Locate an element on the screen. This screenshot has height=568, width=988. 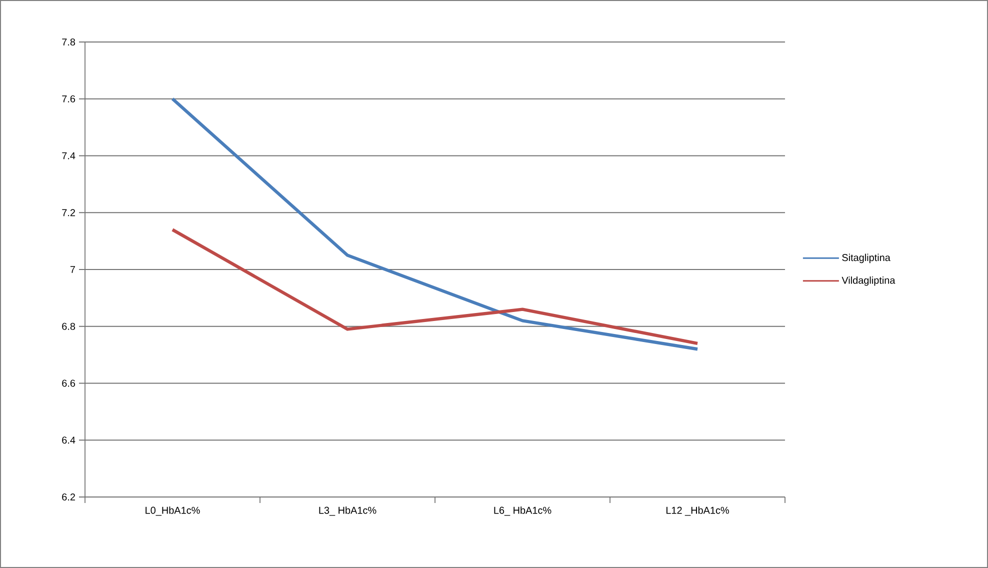
y-tick-label: 6.8 is located at coordinates (69, 326).